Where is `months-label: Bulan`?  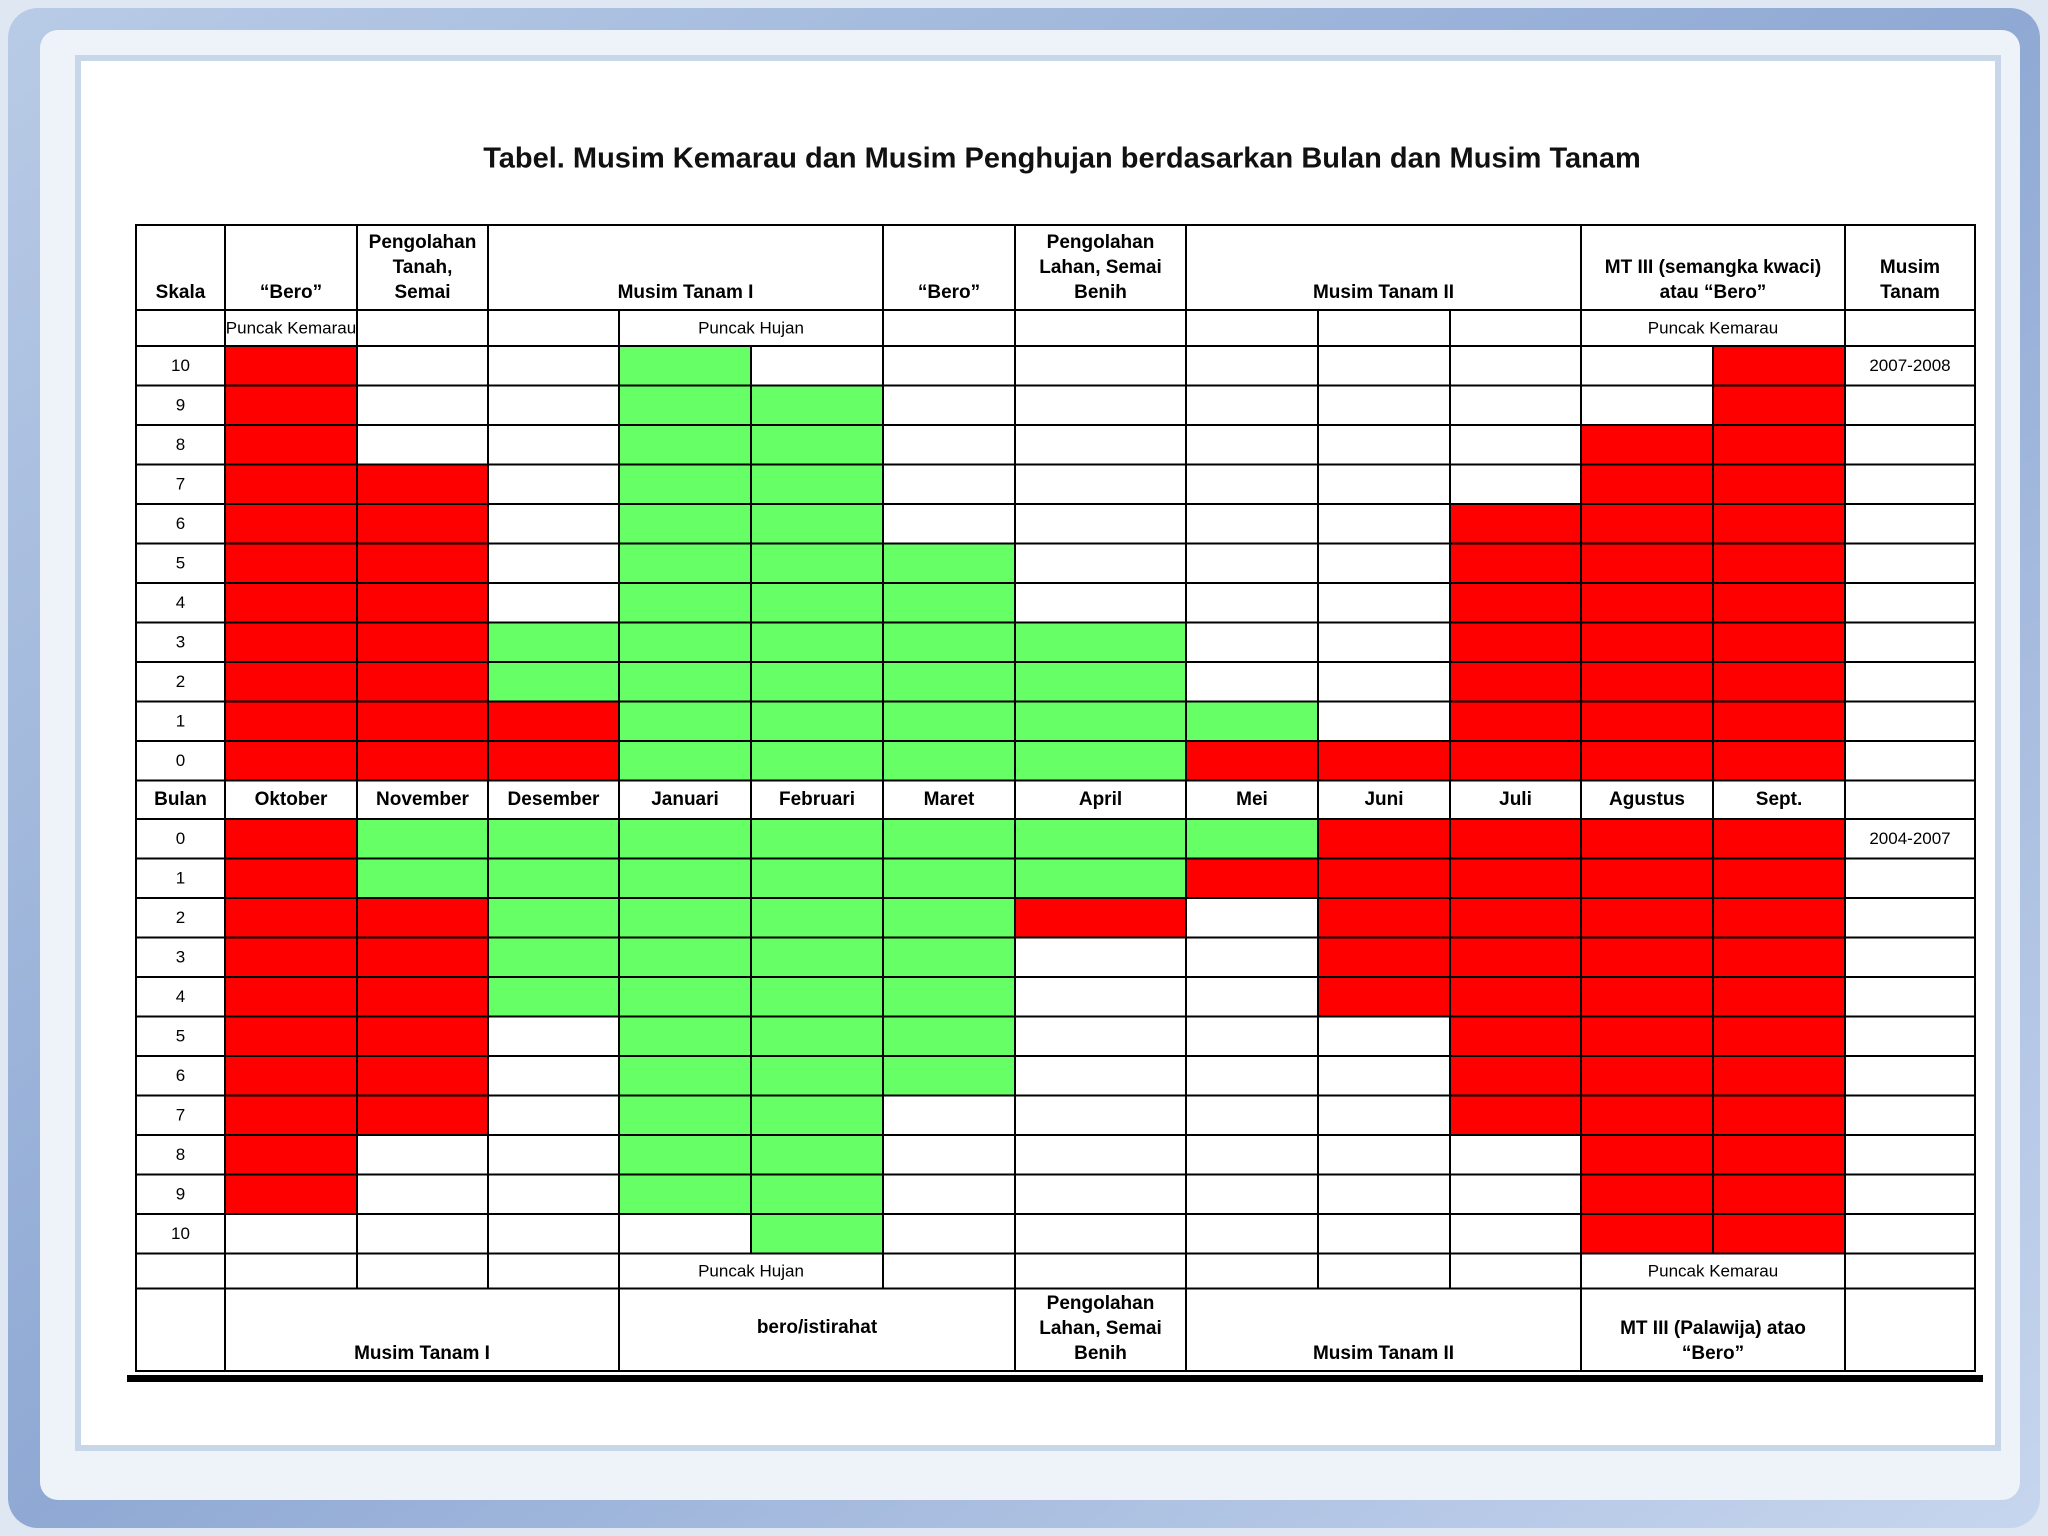 months-label: Bulan is located at coordinates (180, 799).